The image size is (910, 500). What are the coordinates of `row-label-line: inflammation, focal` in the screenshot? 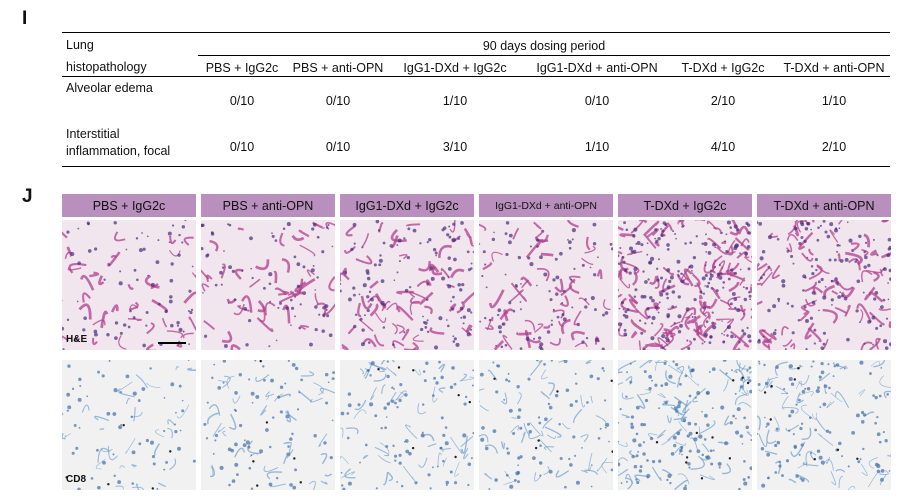 It's located at (118, 151).